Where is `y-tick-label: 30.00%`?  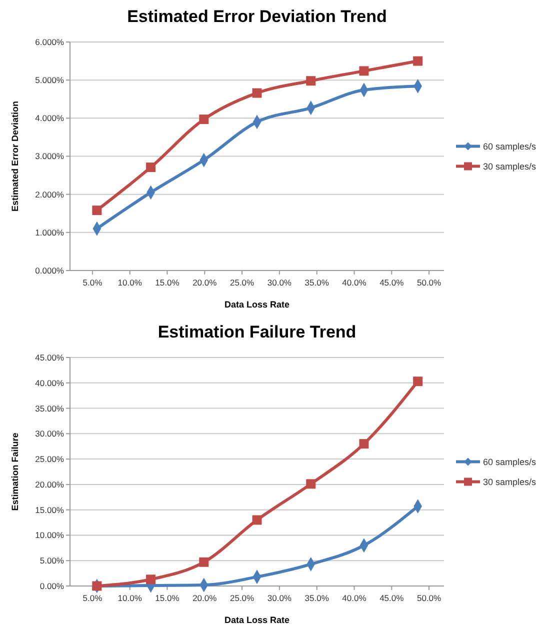
y-tick-label: 30.00% is located at coordinates (49, 433).